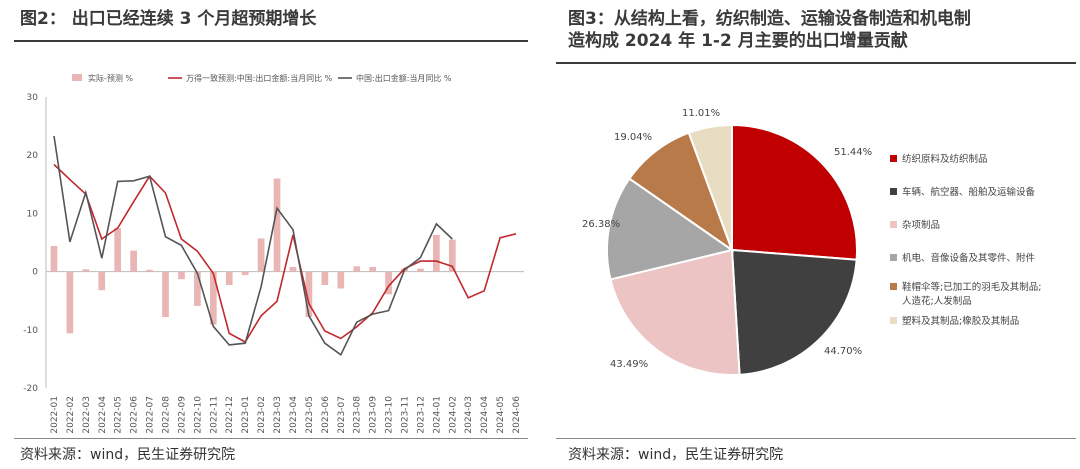 The image size is (1080, 469). Describe the element at coordinates (271, 438) in the screenshot. I see `left-source-rule` at that location.